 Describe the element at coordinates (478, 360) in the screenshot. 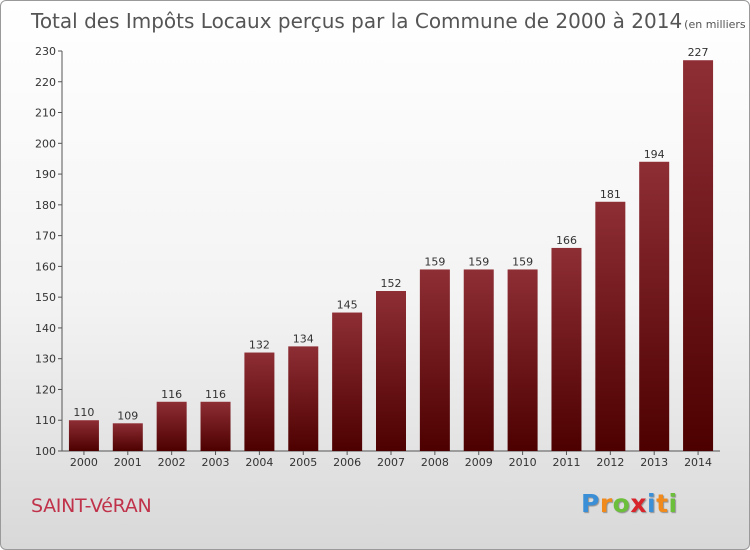

I see `bar-2009` at that location.